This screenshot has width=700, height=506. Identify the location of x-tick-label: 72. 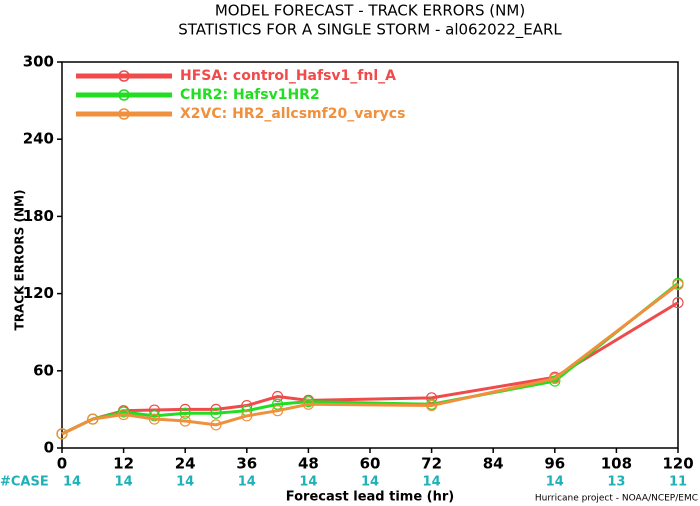
(431, 464).